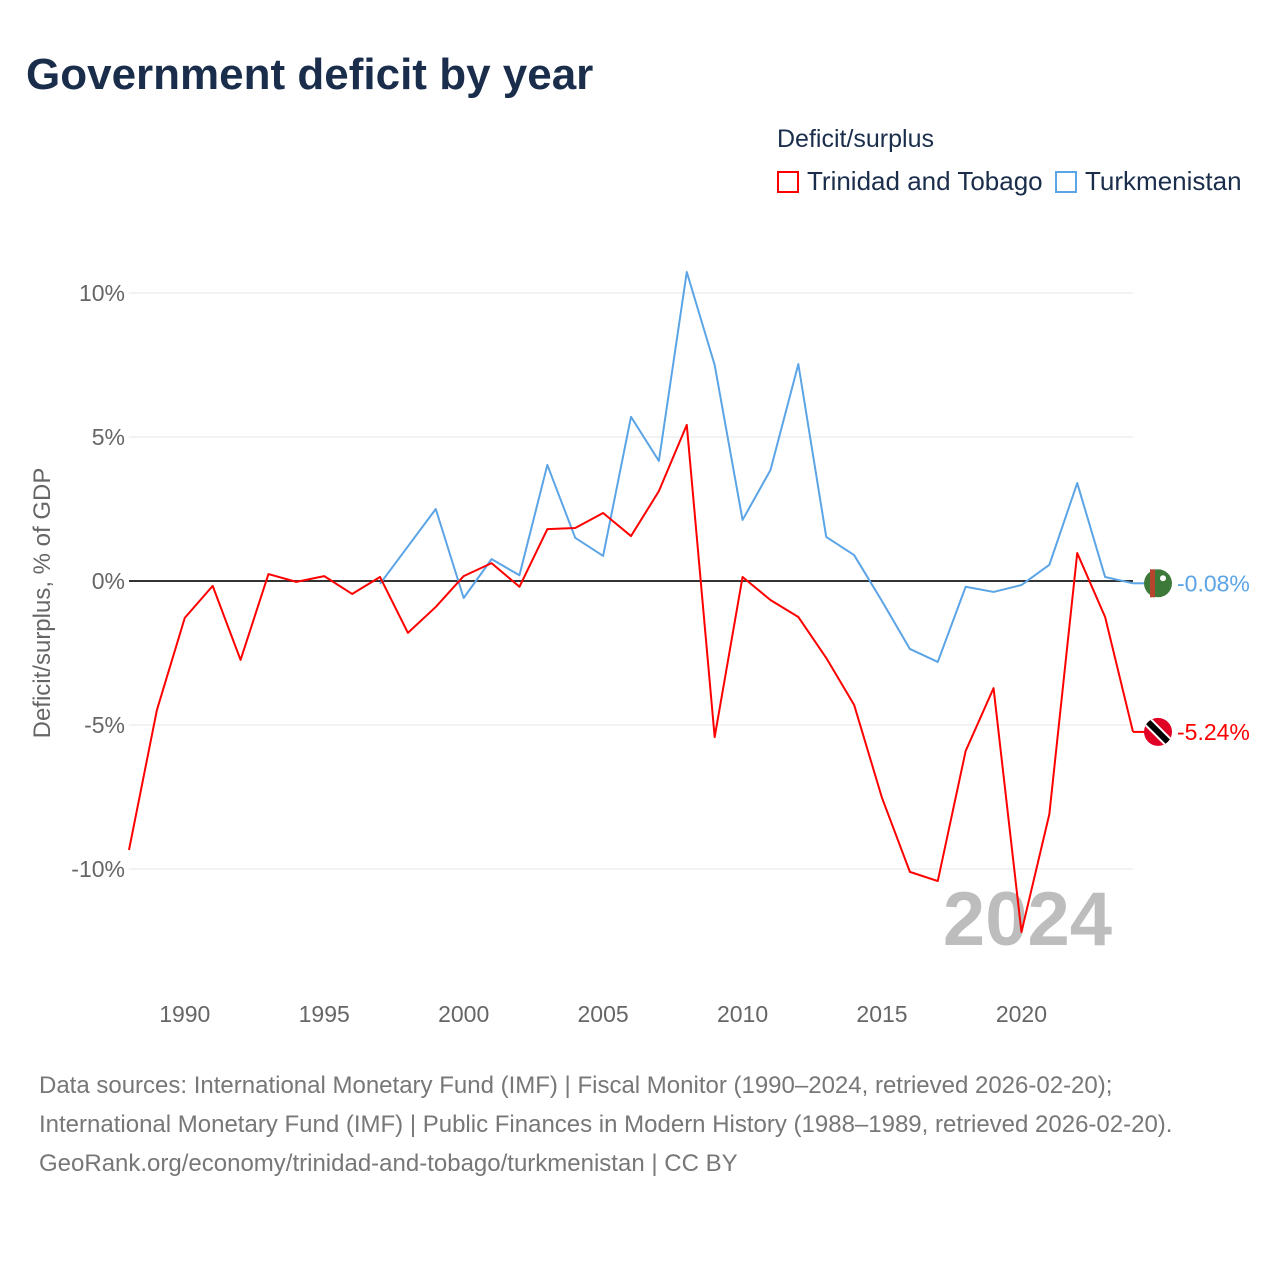 The image size is (1280, 1280). What do you see at coordinates (108, 437) in the screenshot?
I see `y-tick-label: 5%` at bounding box center [108, 437].